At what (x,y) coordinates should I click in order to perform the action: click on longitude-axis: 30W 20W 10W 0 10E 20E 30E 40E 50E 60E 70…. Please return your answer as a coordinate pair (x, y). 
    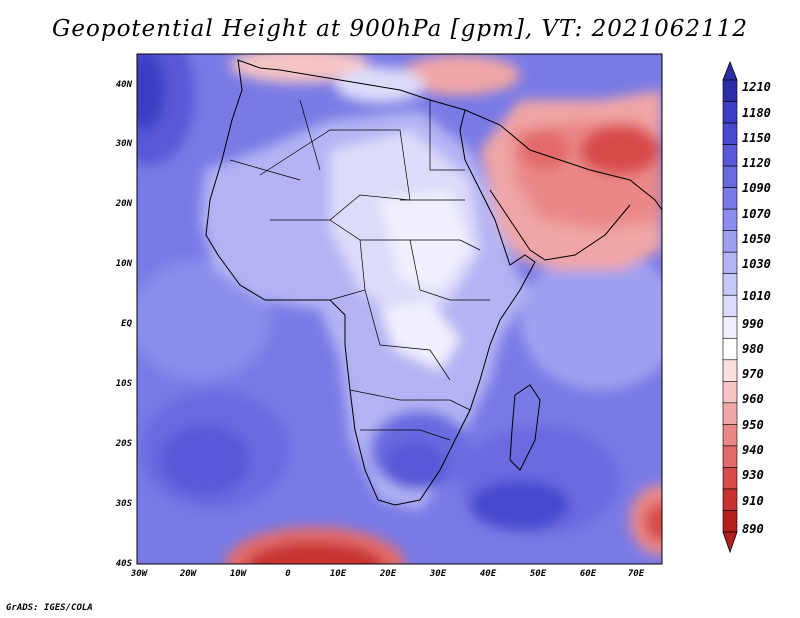
    Looking at the image, I should click on (387, 574).